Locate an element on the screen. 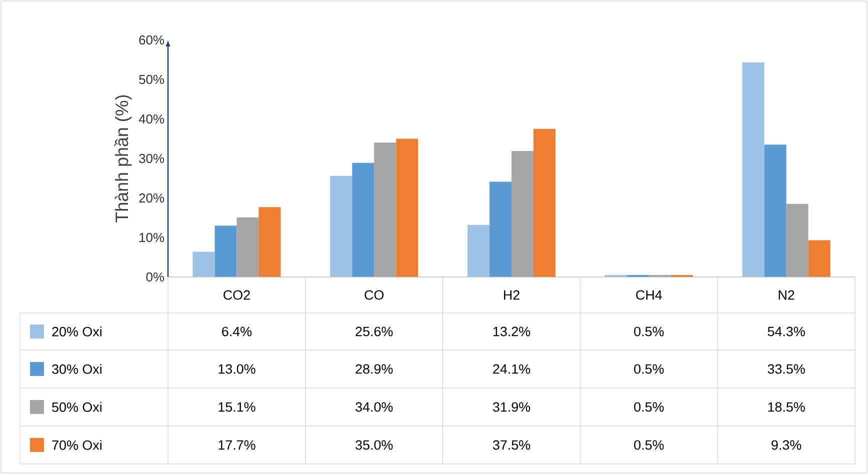 Image resolution: width=868 pixels, height=474 pixels. y-tick-label: 40% is located at coordinates (151, 119).